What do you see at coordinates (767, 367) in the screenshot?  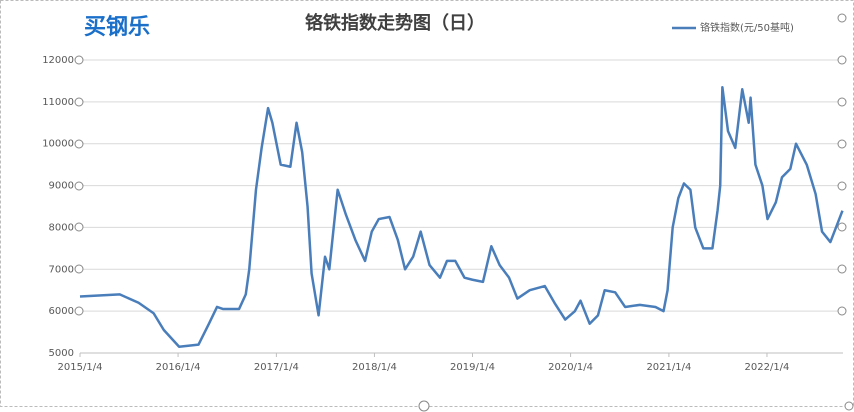 I see `x-tick-label: 2022/1/4` at bounding box center [767, 367].